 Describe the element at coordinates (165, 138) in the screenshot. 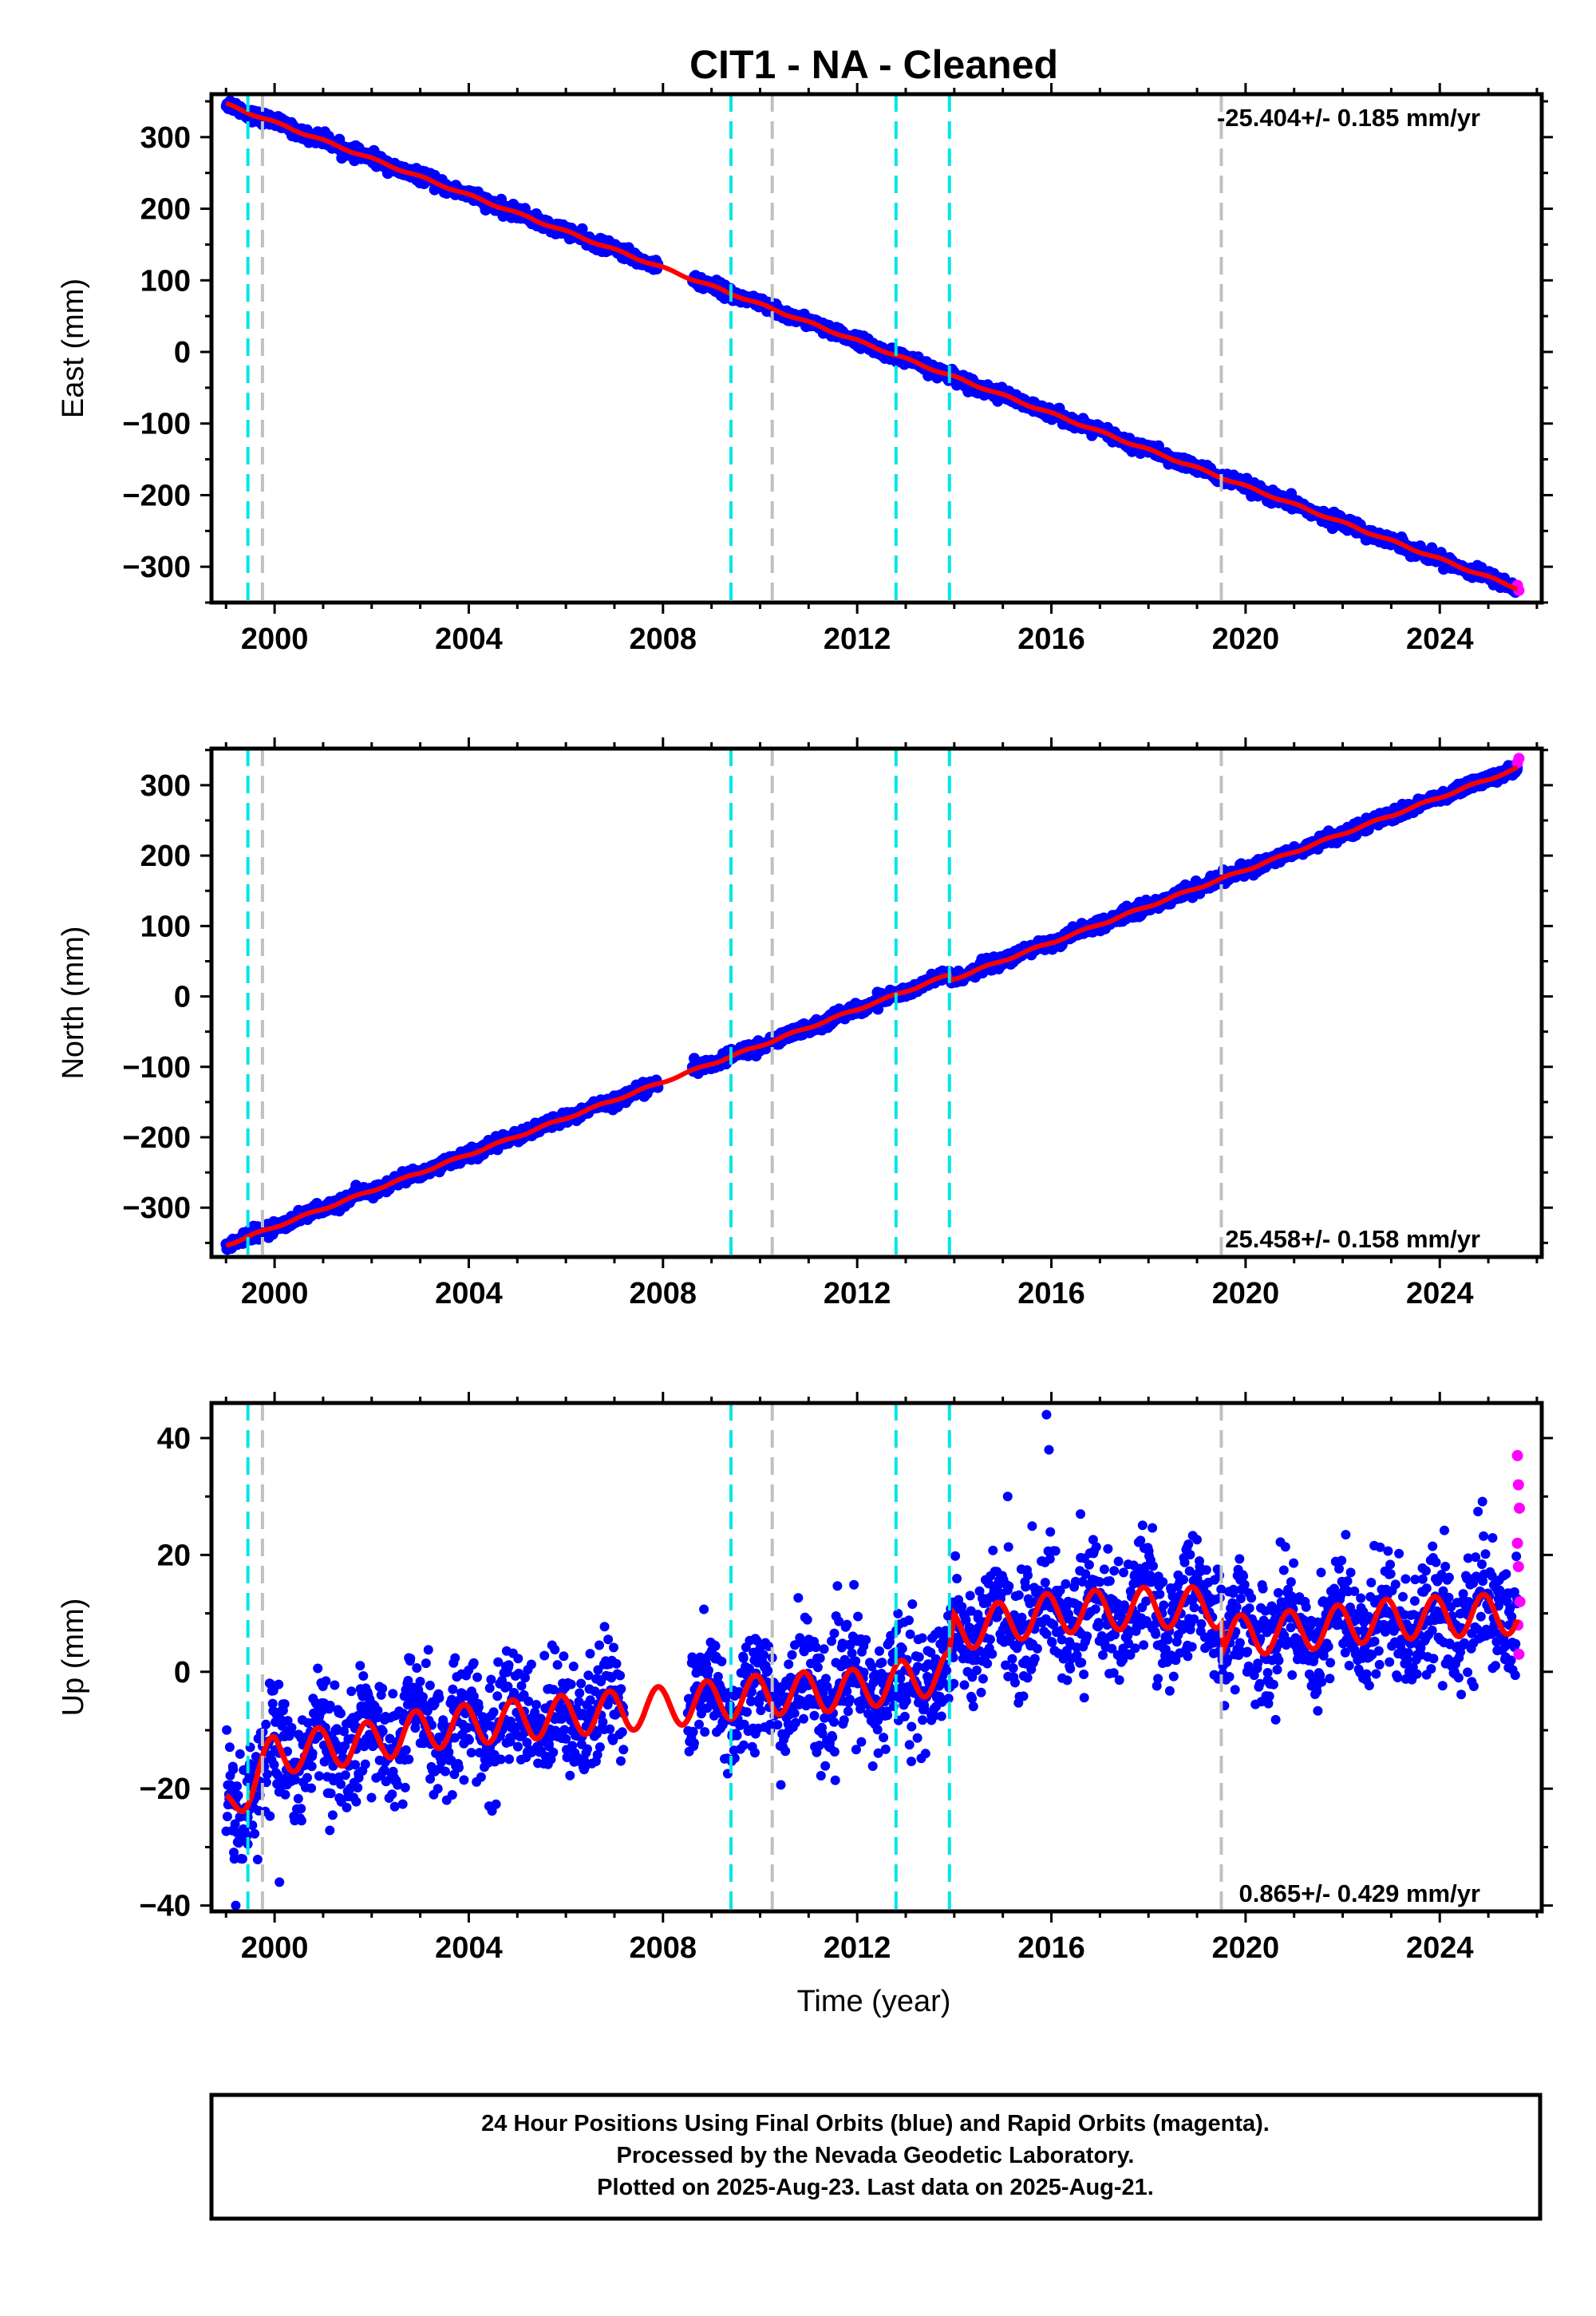

I see `y-tick-label: 300` at that location.